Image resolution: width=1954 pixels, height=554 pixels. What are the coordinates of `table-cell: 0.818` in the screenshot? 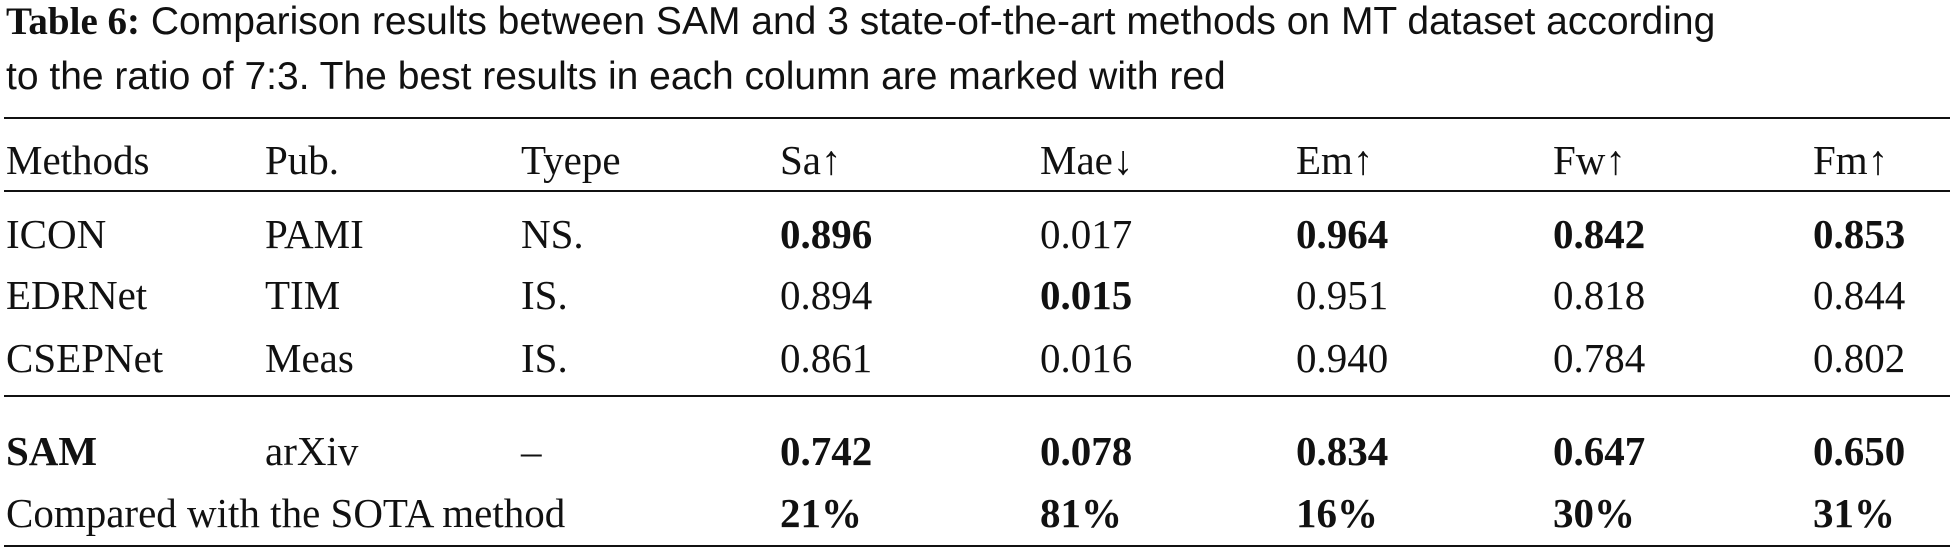 It's located at (1599, 295).